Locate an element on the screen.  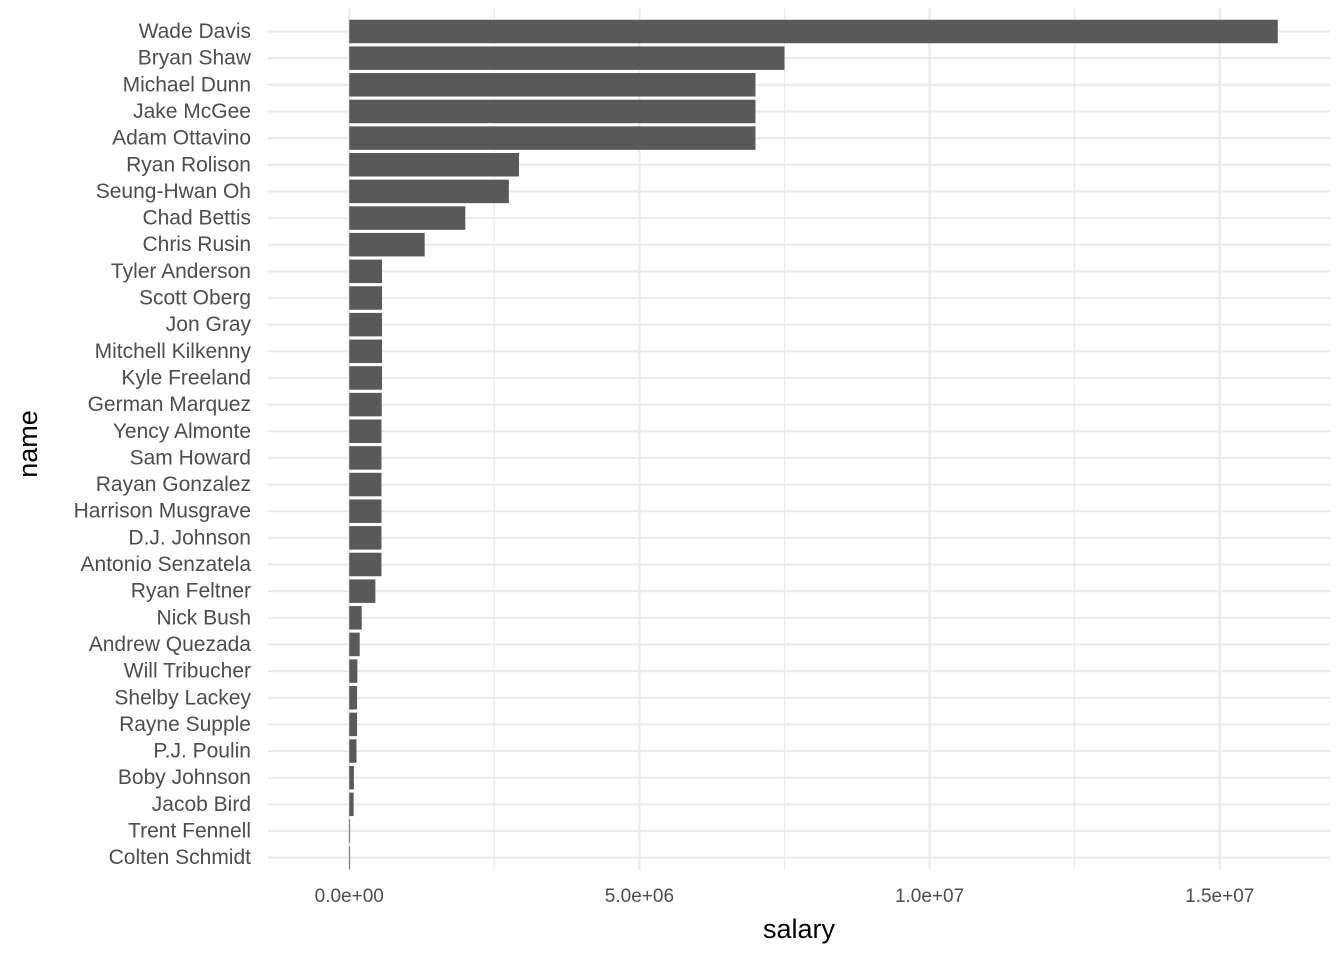
x-tick-label: 5.0e+06 is located at coordinates (639, 896).